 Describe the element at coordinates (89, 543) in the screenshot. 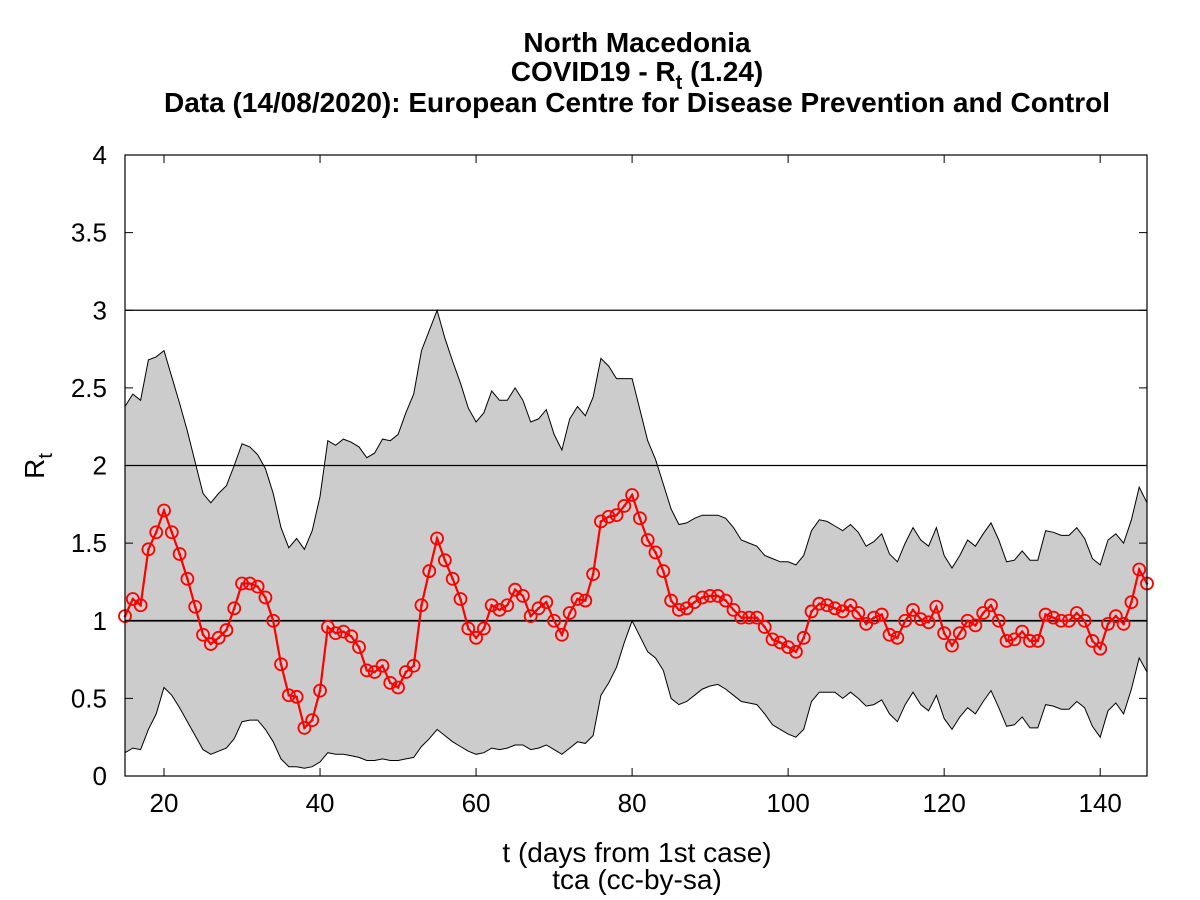

I see `y-tick-label: 1.5` at that location.